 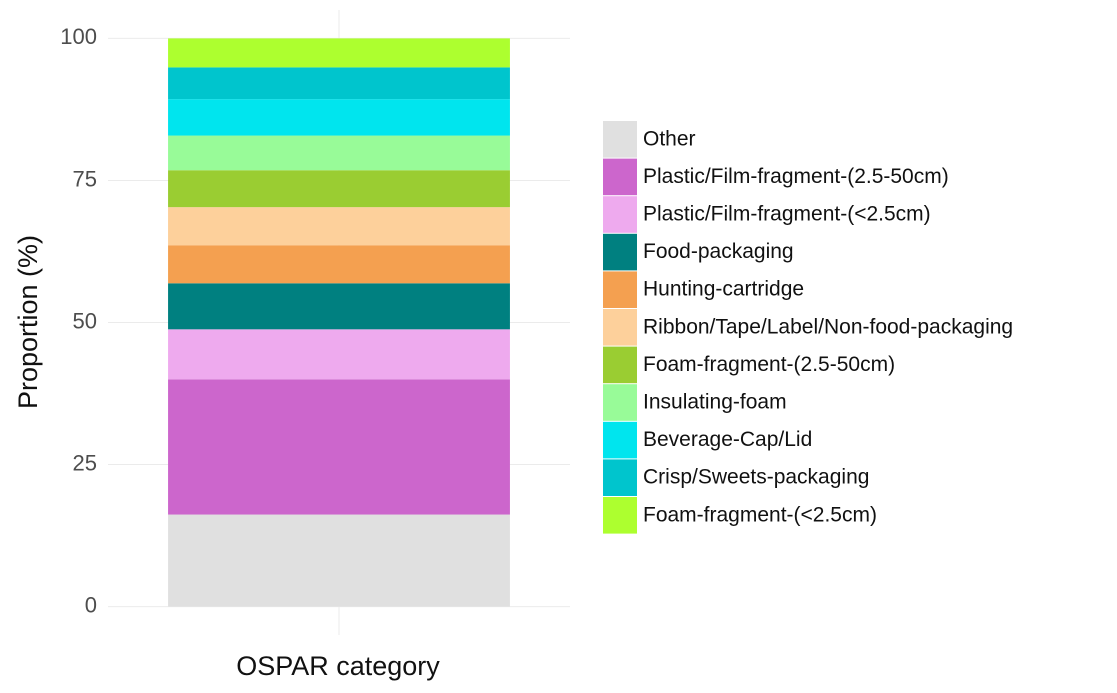 What do you see at coordinates (727, 439) in the screenshot?
I see `legend-label: Beverage-Cap/Lid` at bounding box center [727, 439].